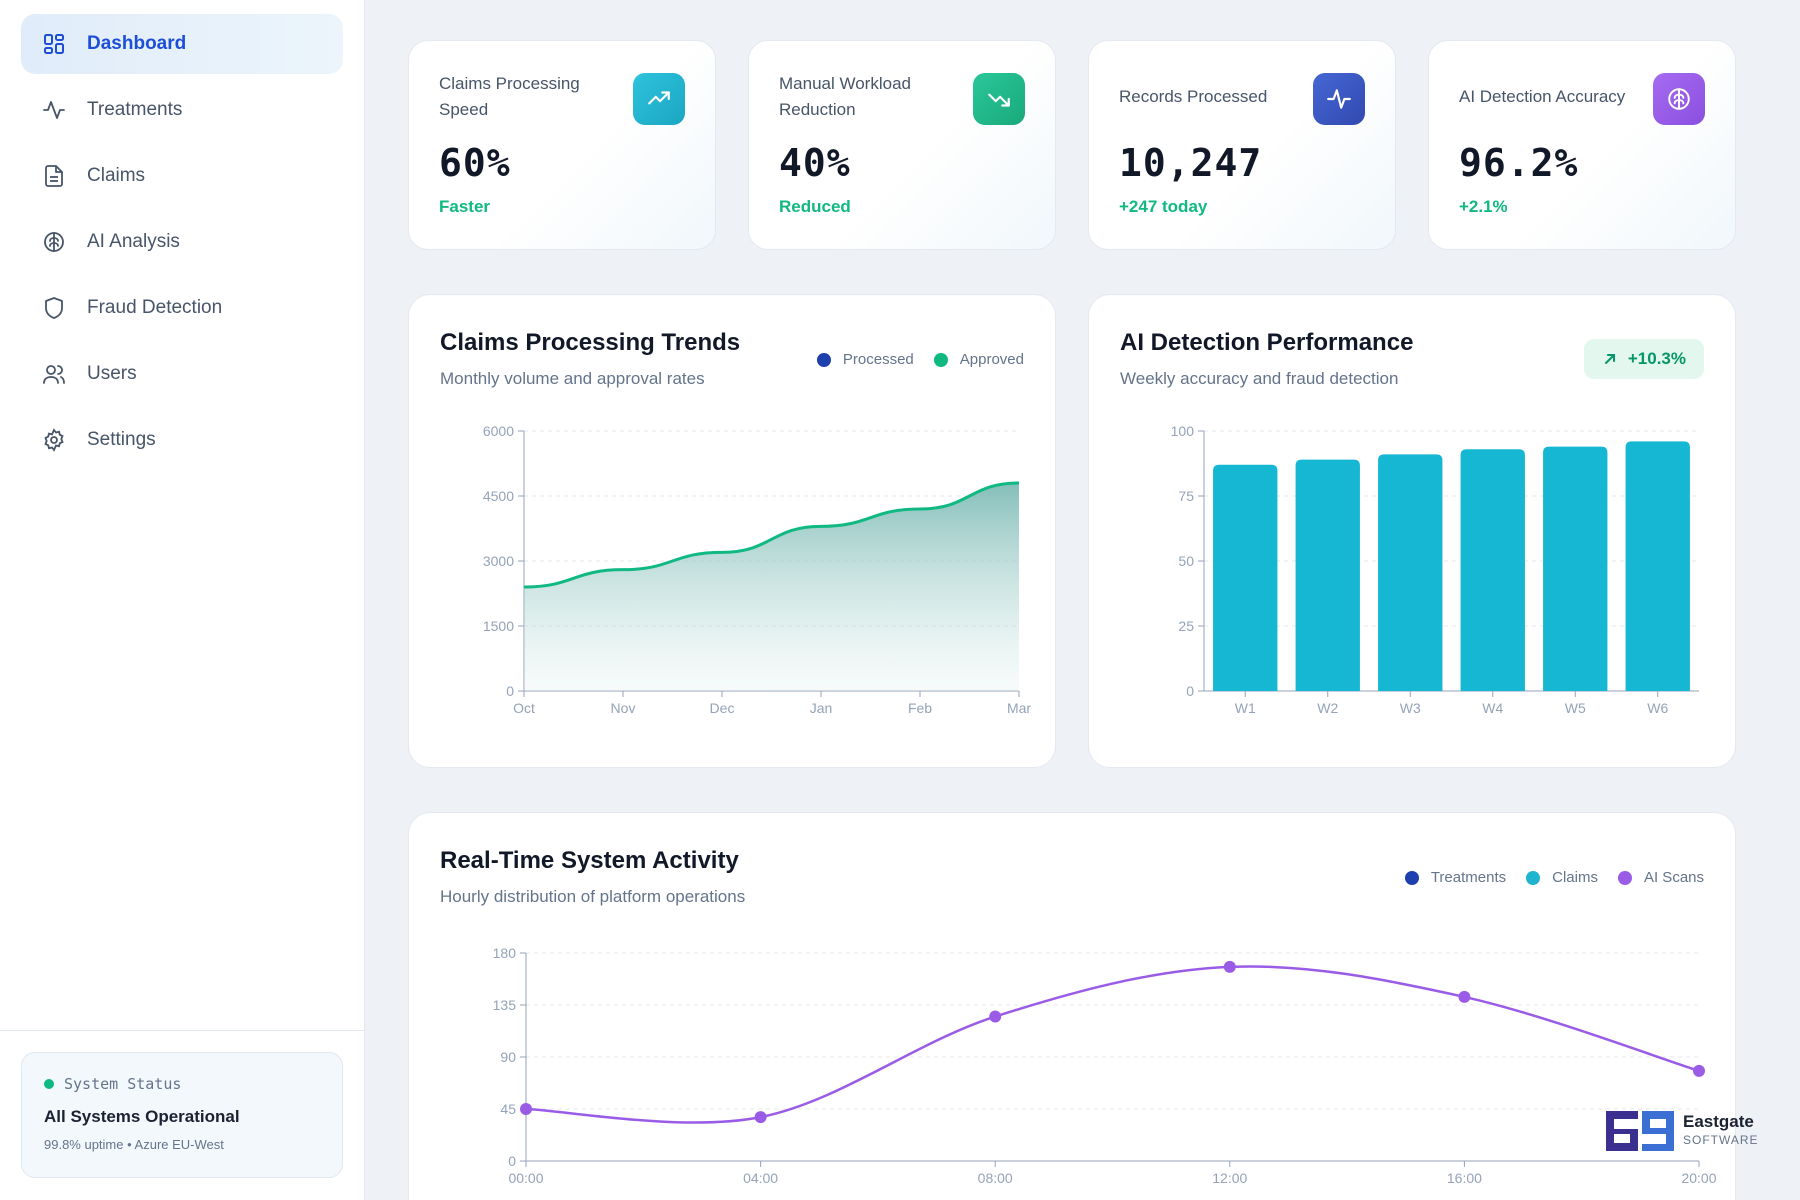 This screenshot has height=1200, width=1800. Describe the element at coordinates (1191, 163) in the screenshot. I see `stat-value: 10,247` at that location.